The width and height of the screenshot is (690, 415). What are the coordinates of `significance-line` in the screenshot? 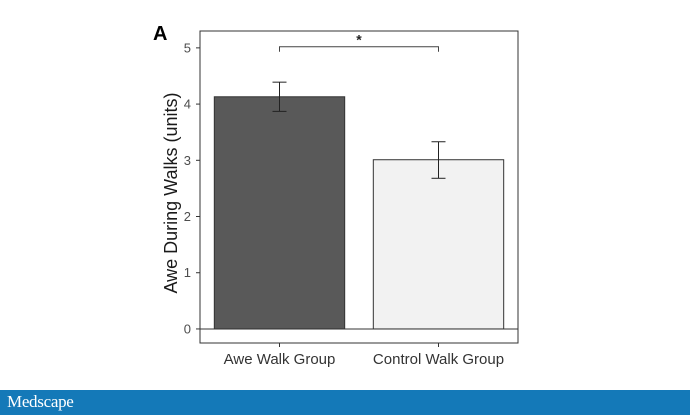 It's located at (359, 49).